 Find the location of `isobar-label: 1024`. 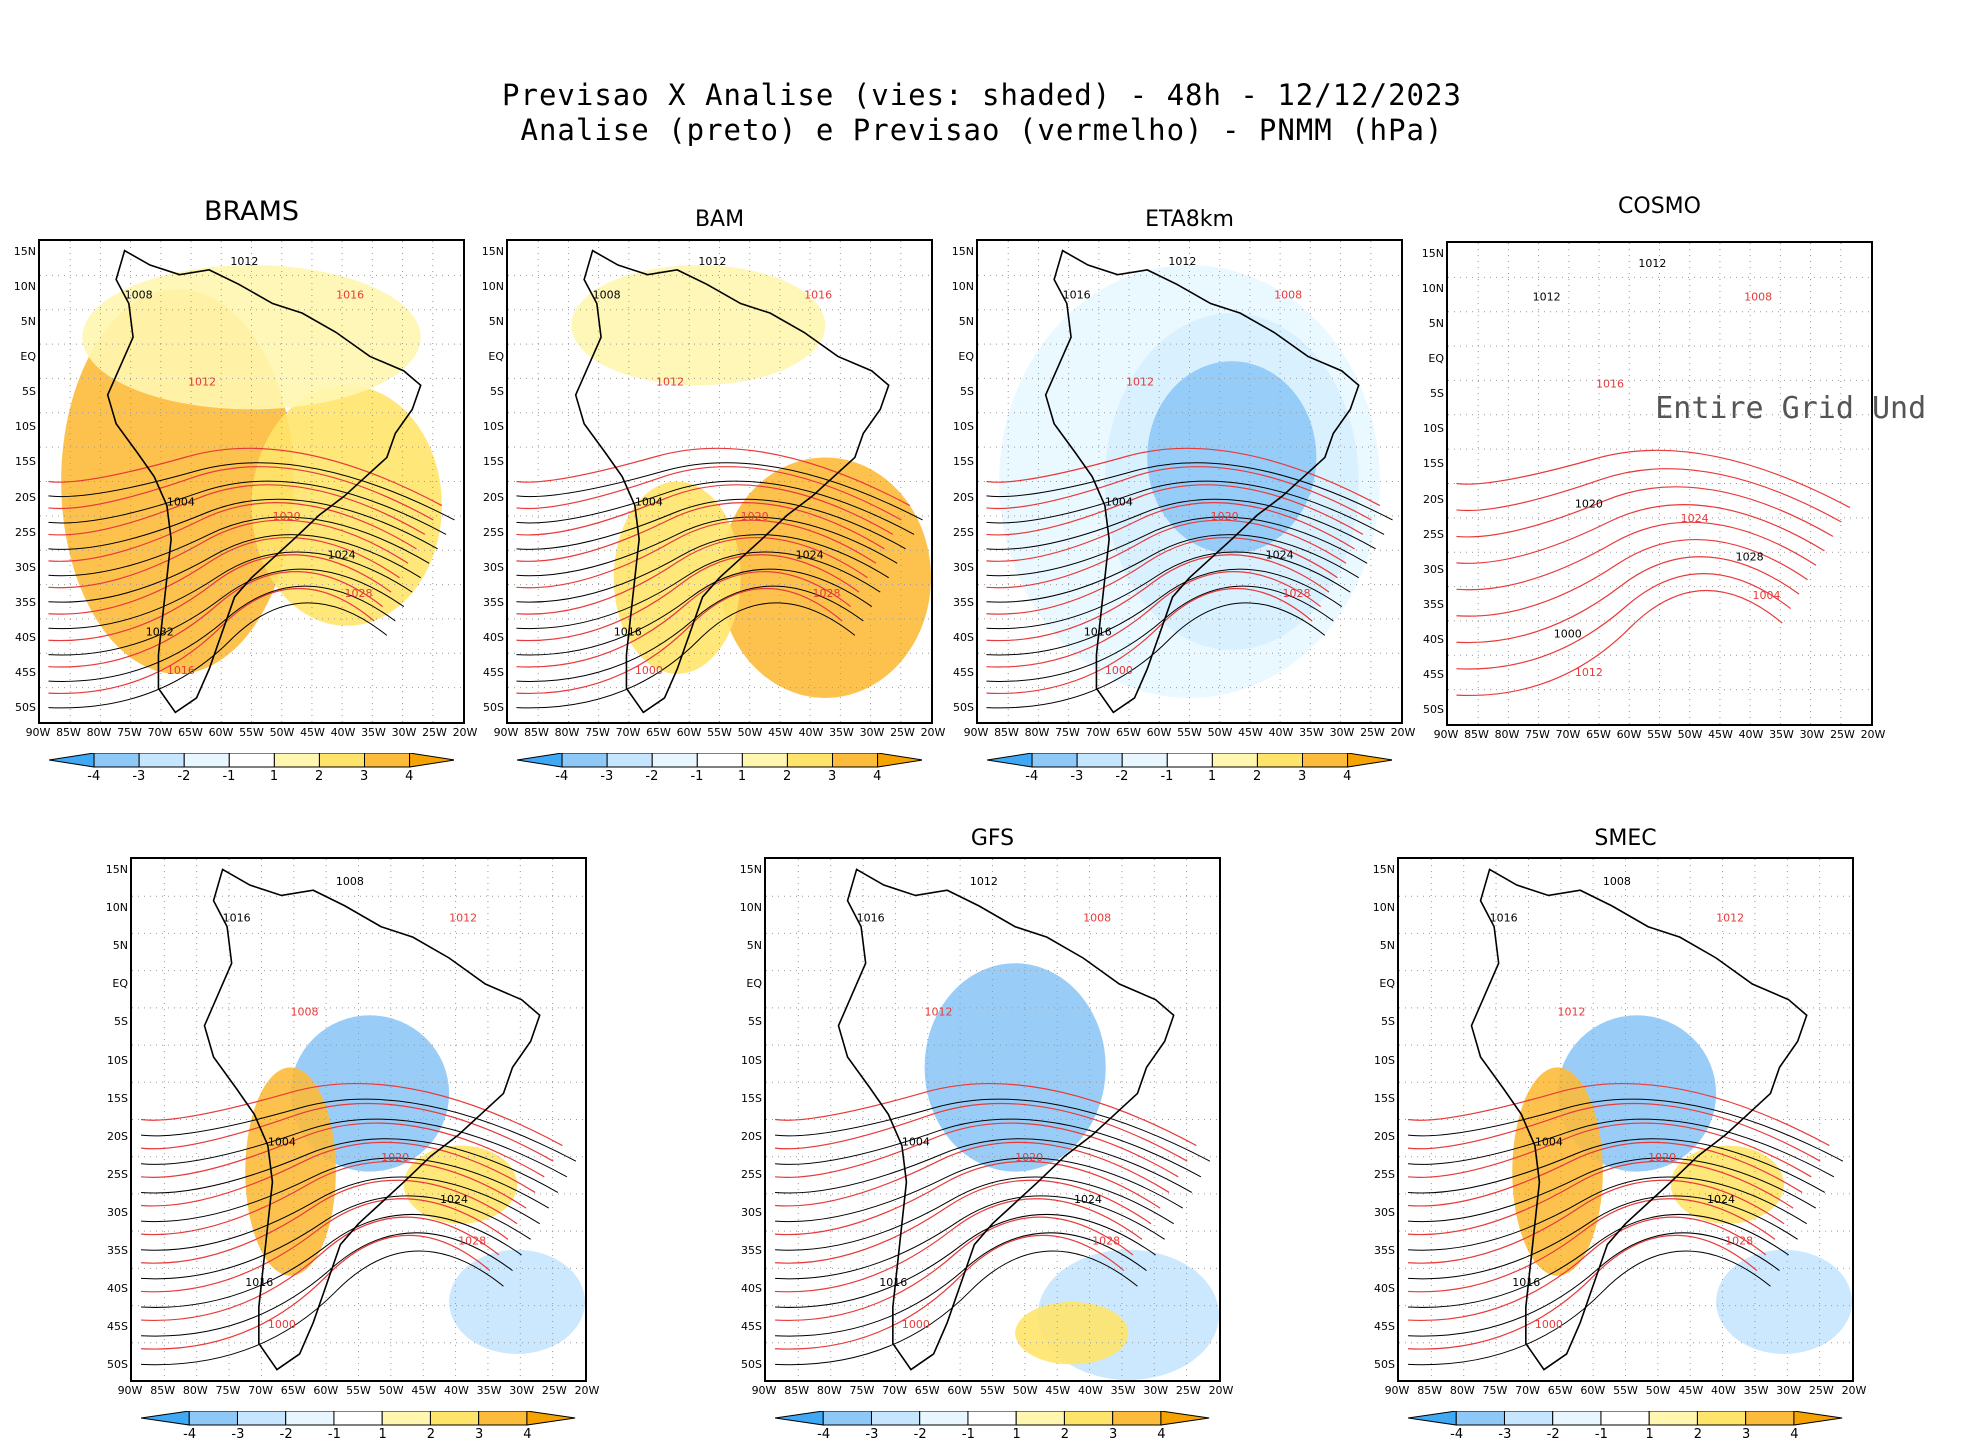

isobar-label: 1024 is located at coordinates (342, 554).